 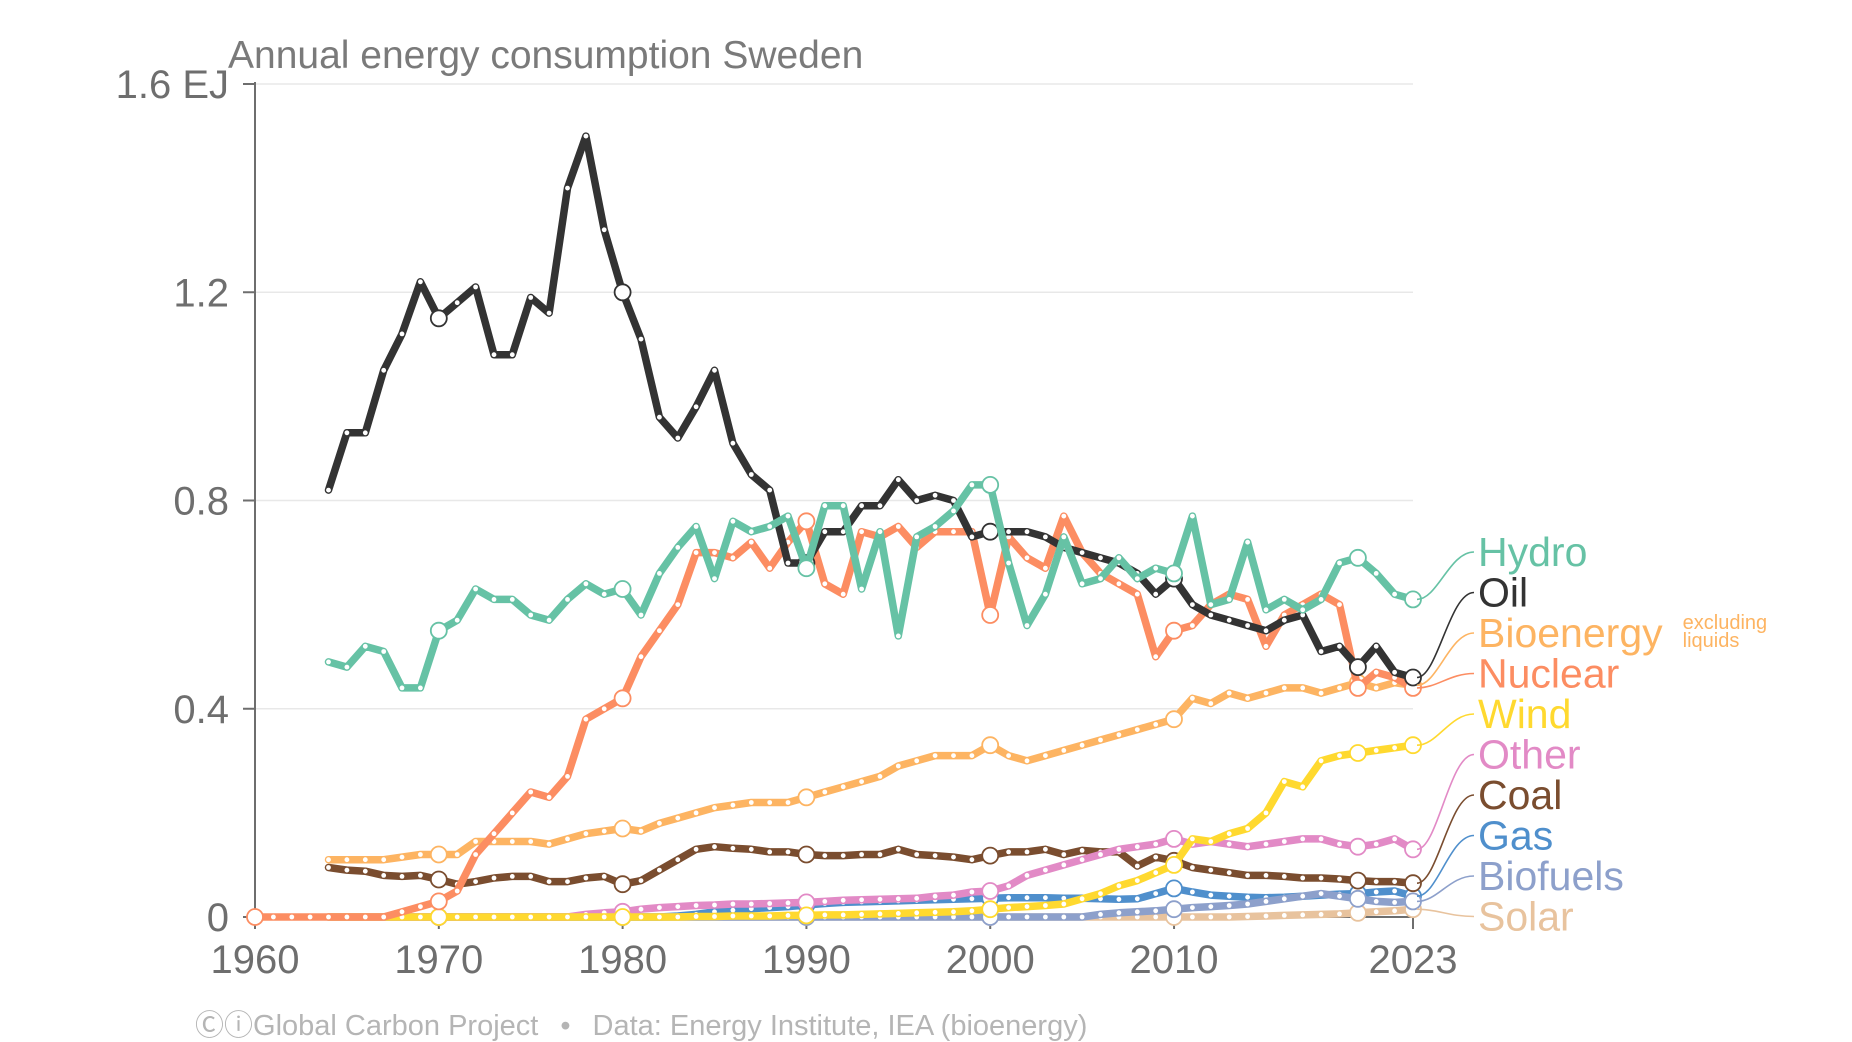 I want to click on series-coal, so click(x=873, y=868).